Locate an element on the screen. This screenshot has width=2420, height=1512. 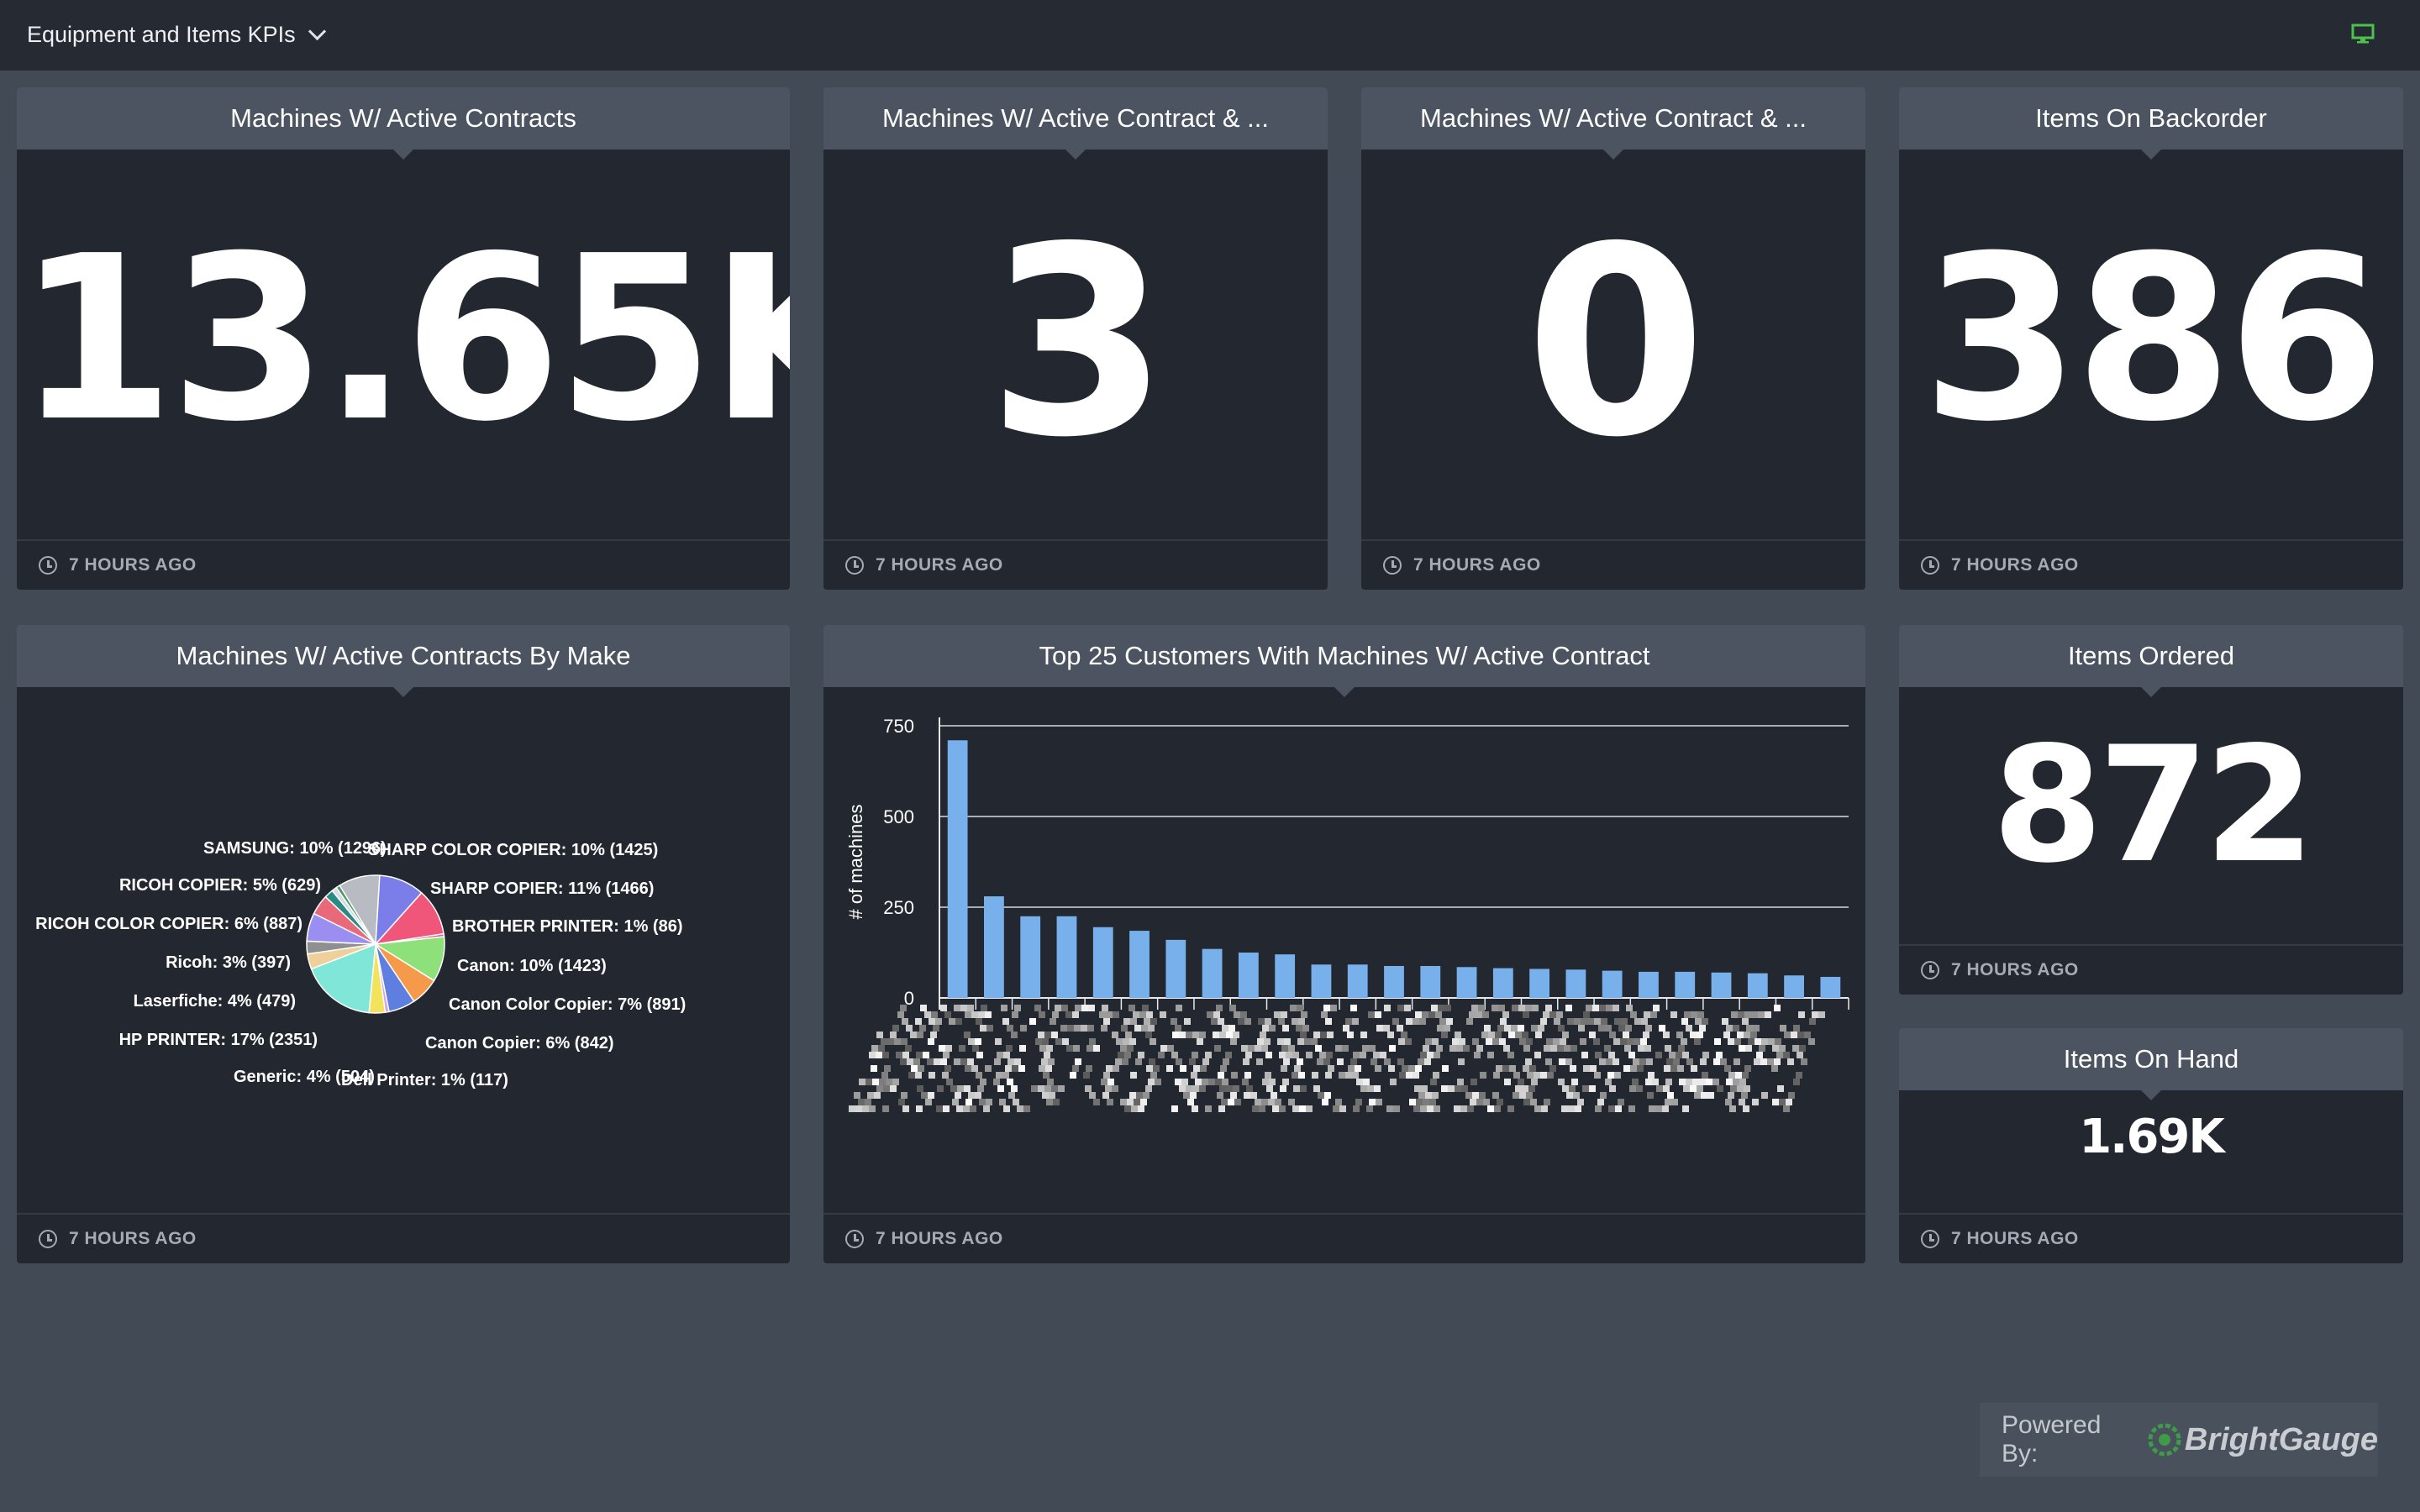
pie-slice-label: Canon Copier: 6% (842) is located at coordinates (519, 1043).